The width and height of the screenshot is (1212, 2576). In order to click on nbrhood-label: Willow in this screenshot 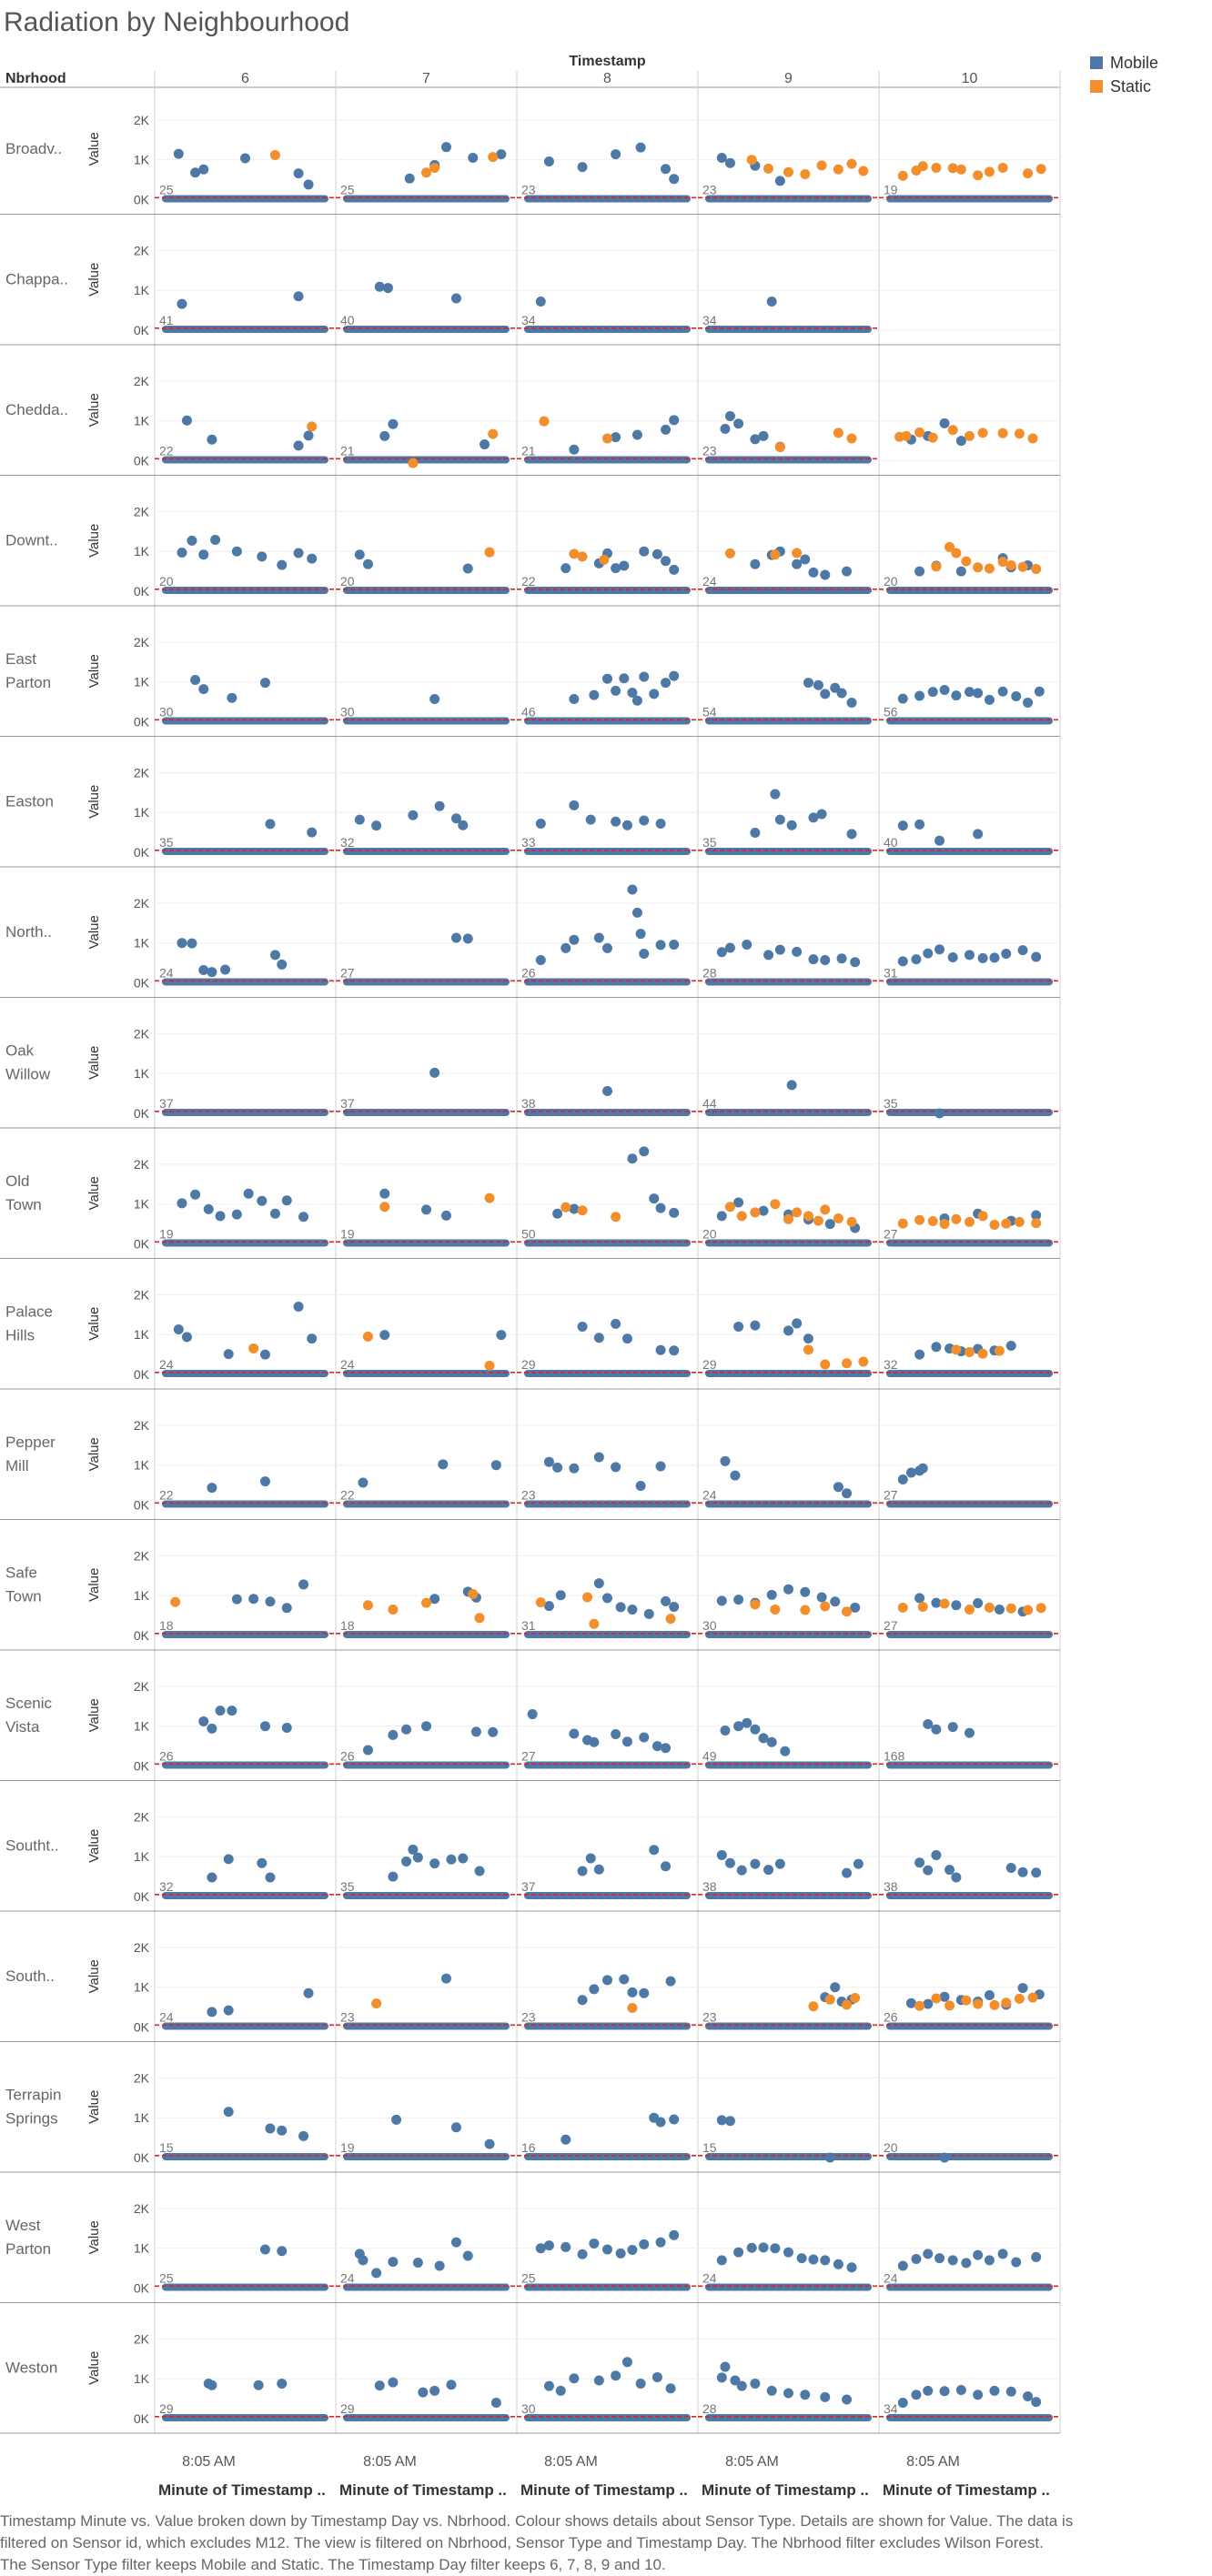, I will do `click(28, 1073)`.